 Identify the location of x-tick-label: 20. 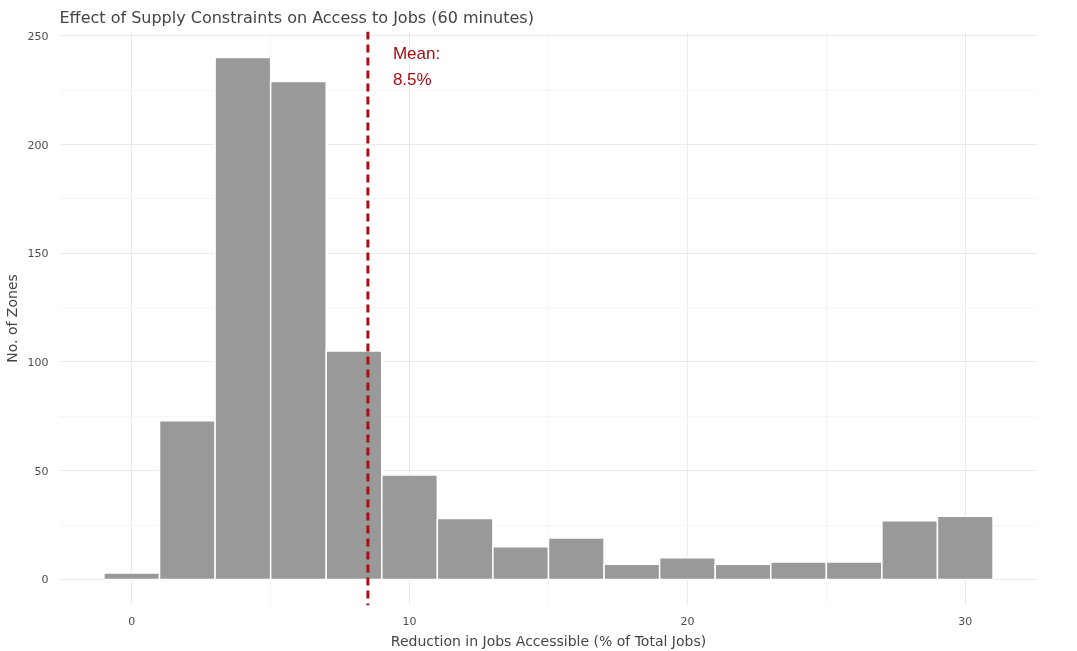
(687, 621).